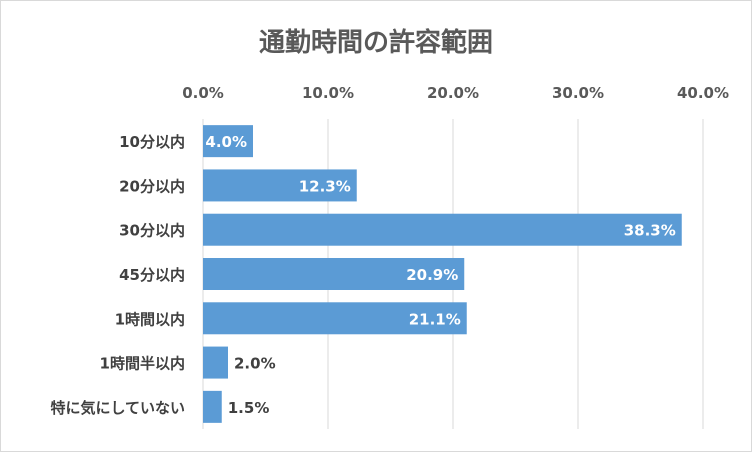 The height and width of the screenshot is (452, 752). What do you see at coordinates (432, 275) in the screenshot?
I see `data-label: 20.9%` at bounding box center [432, 275].